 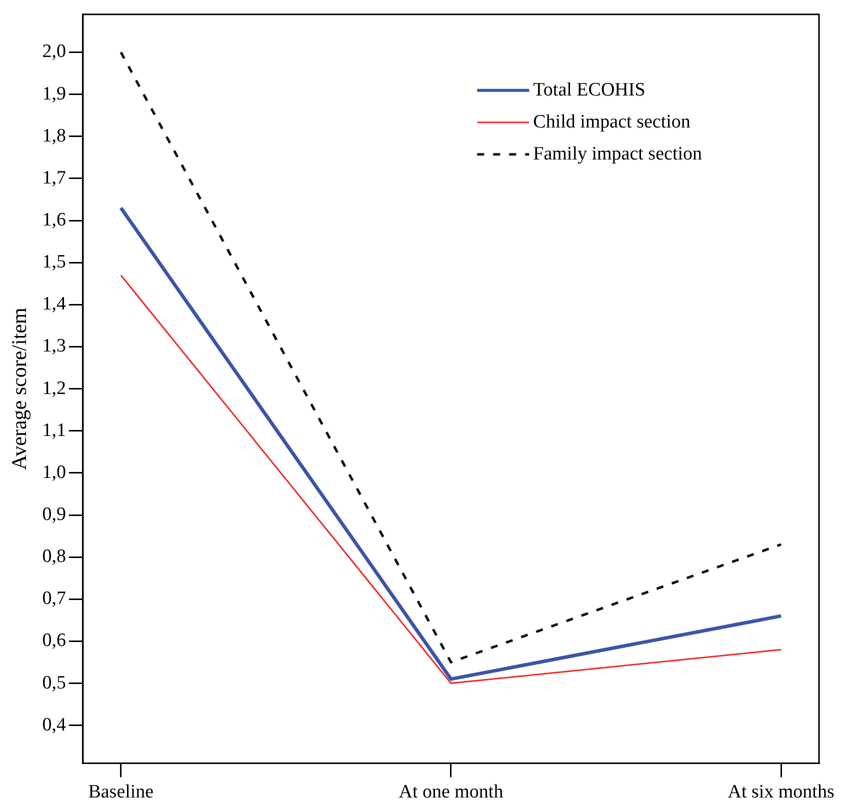 What do you see at coordinates (54, 683) in the screenshot?
I see `y-tick-label: 0,5` at bounding box center [54, 683].